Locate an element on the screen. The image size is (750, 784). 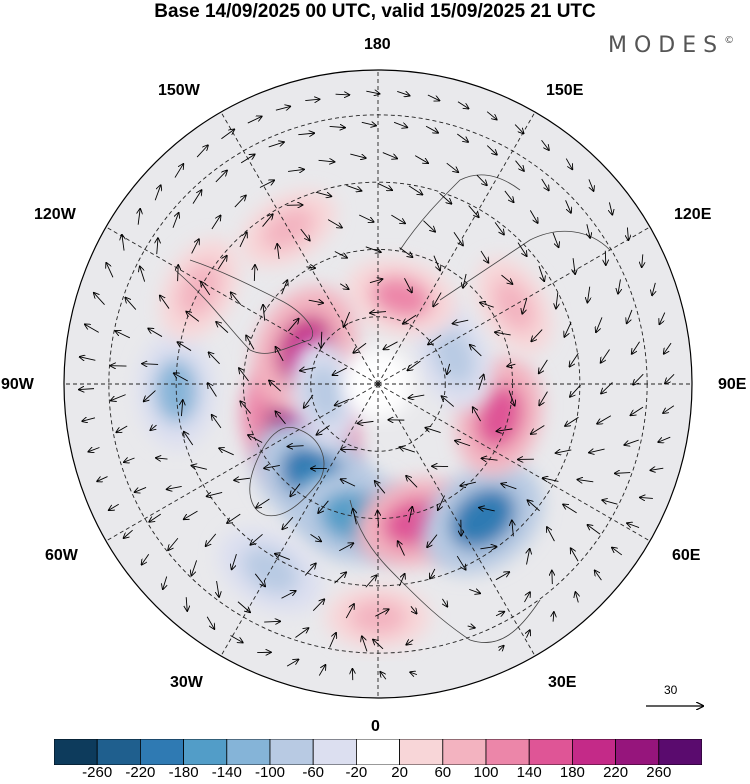
lon-label-150e: 150E is located at coordinates (564, 91).